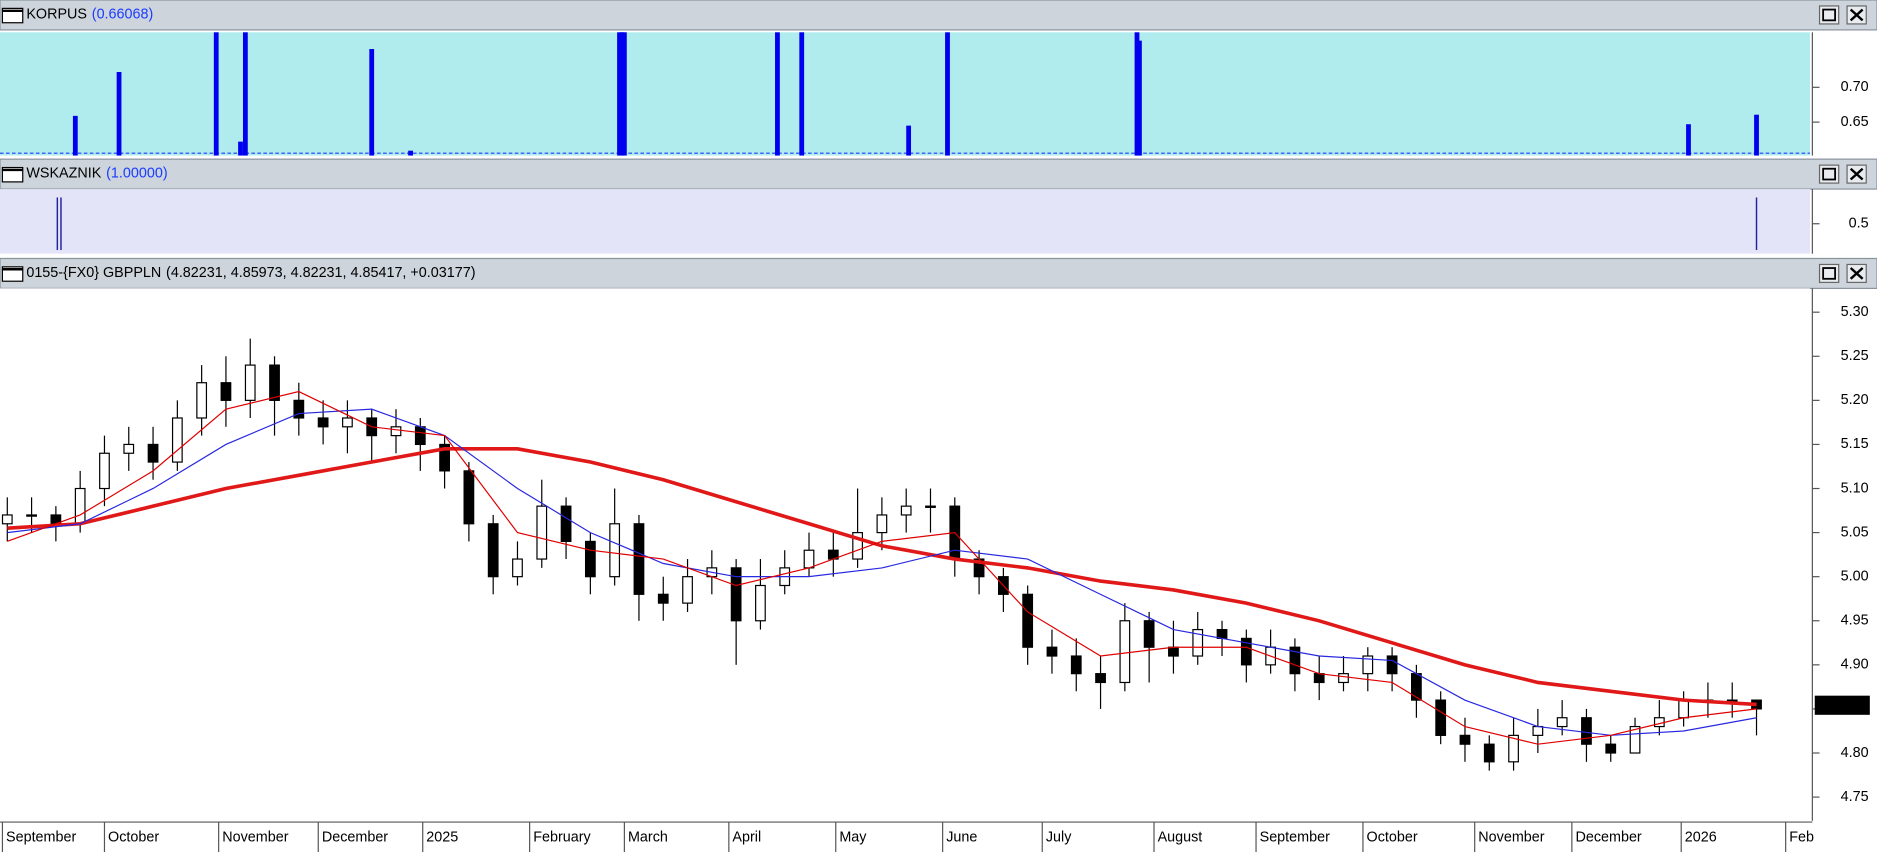  Describe the element at coordinates (63, 173) in the screenshot. I see `panel-title-name: WSKAZNIK` at that location.